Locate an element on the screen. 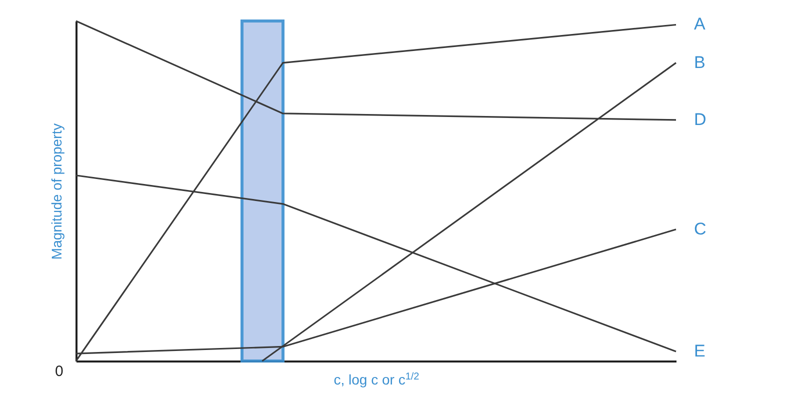 Image resolution: width=787 pixels, height=417 pixels. series-label: A is located at coordinates (700, 24).